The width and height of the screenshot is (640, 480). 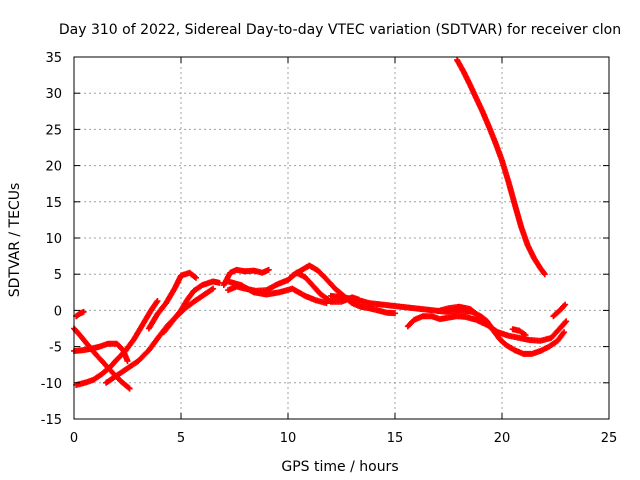 What do you see at coordinates (609, 438) in the screenshot?
I see `x-tick-label: 25` at bounding box center [609, 438].